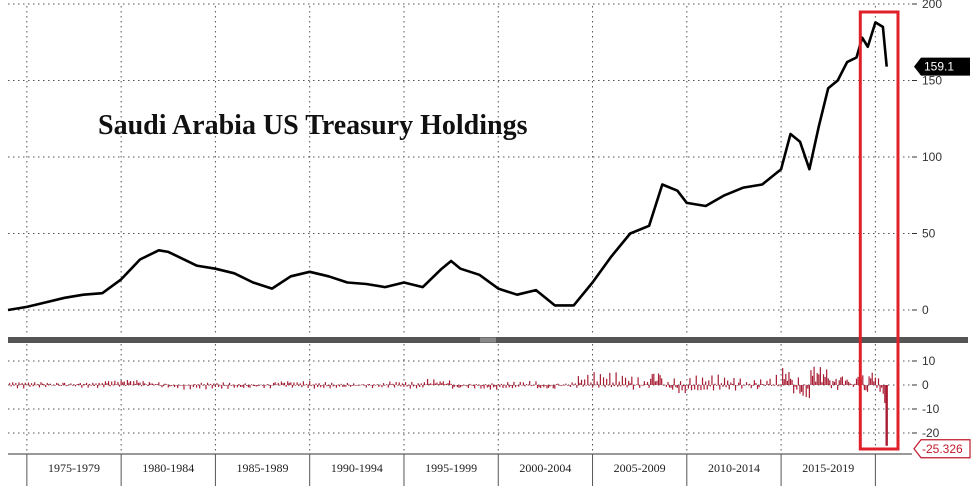 The height and width of the screenshot is (490, 976). I want to click on x-tick-label: 1985-1989, so click(263, 468).